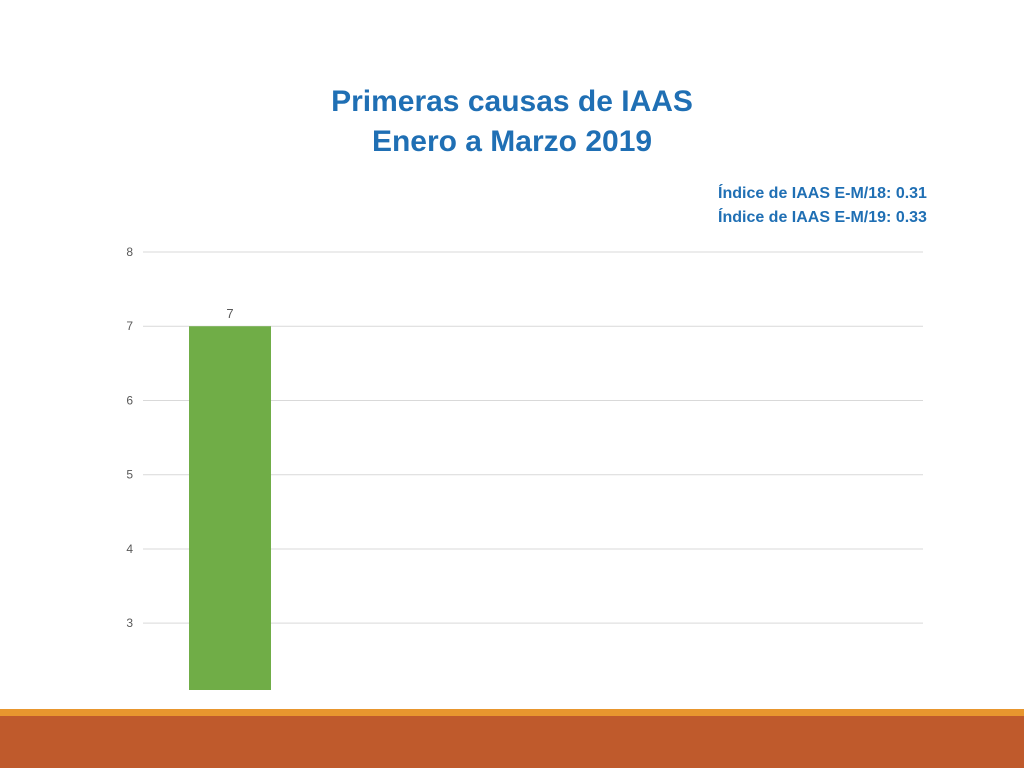 This screenshot has width=1024, height=768. Describe the element at coordinates (230, 508) in the screenshot. I see `bar` at that location.